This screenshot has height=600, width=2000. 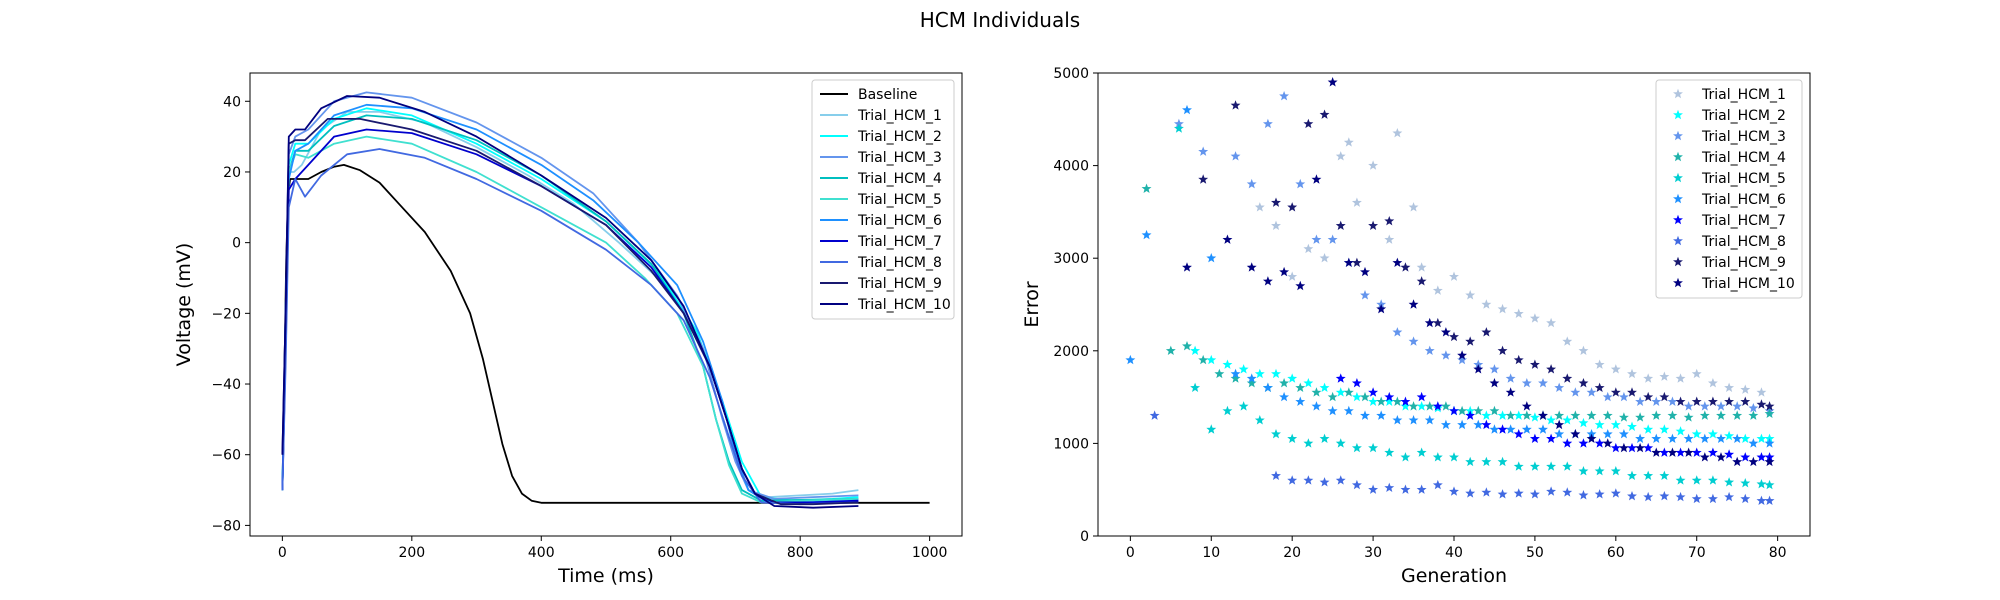 What do you see at coordinates (1032, 304) in the screenshot?
I see `error-y-axis-label: Error` at bounding box center [1032, 304].